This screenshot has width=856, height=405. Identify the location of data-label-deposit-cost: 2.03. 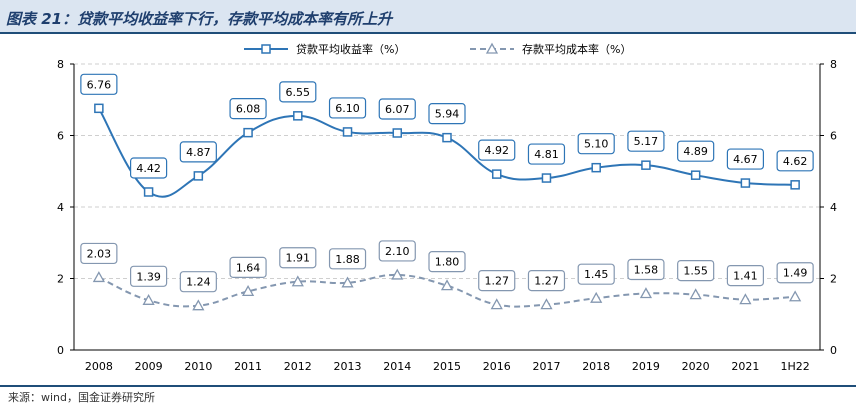
(99, 253).